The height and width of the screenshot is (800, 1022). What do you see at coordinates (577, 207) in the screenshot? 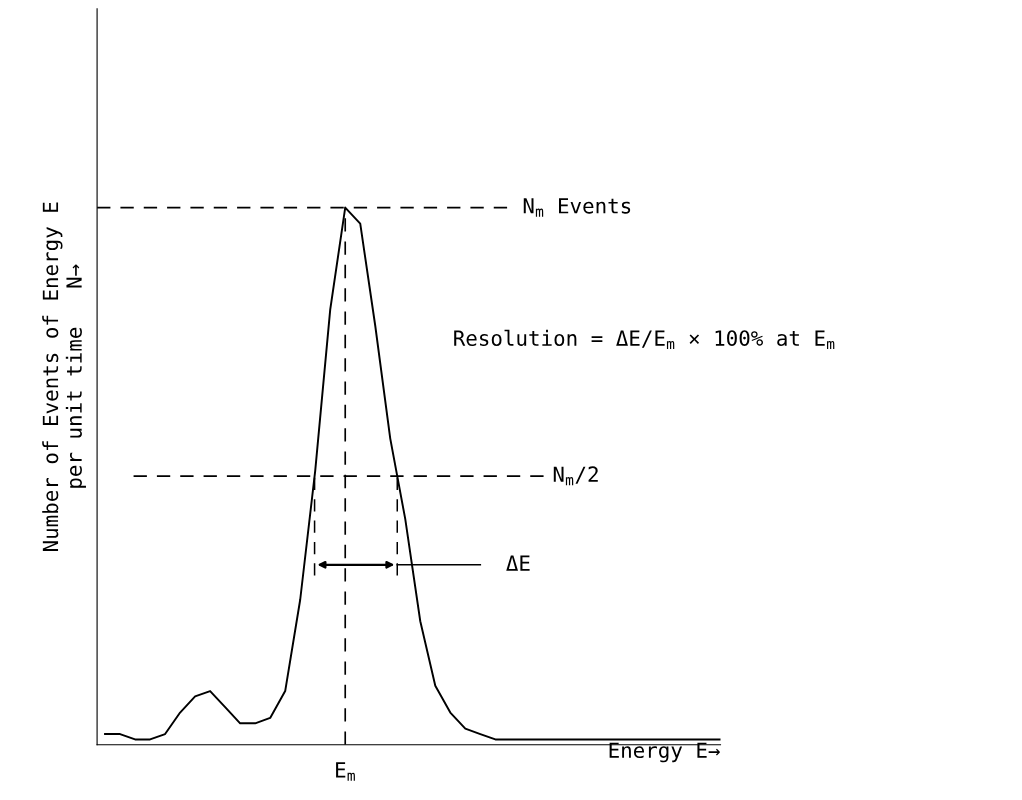
I see `annotation: N$_{m}$ Events` at bounding box center [577, 207].